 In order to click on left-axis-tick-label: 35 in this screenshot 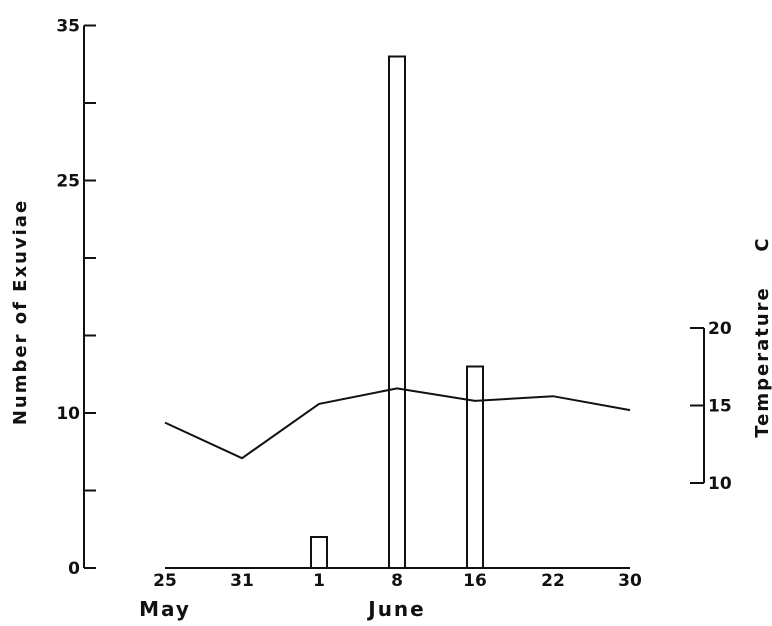, I will do `click(68, 27)`.